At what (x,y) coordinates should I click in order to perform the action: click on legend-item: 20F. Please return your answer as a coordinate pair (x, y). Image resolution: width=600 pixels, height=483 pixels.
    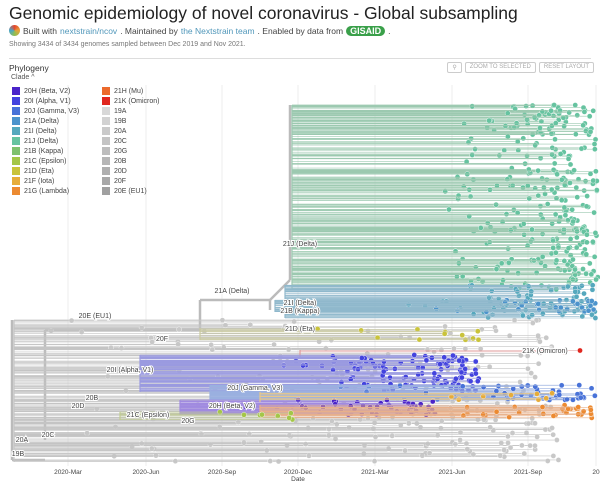
    Looking at the image, I should click on (137, 181).